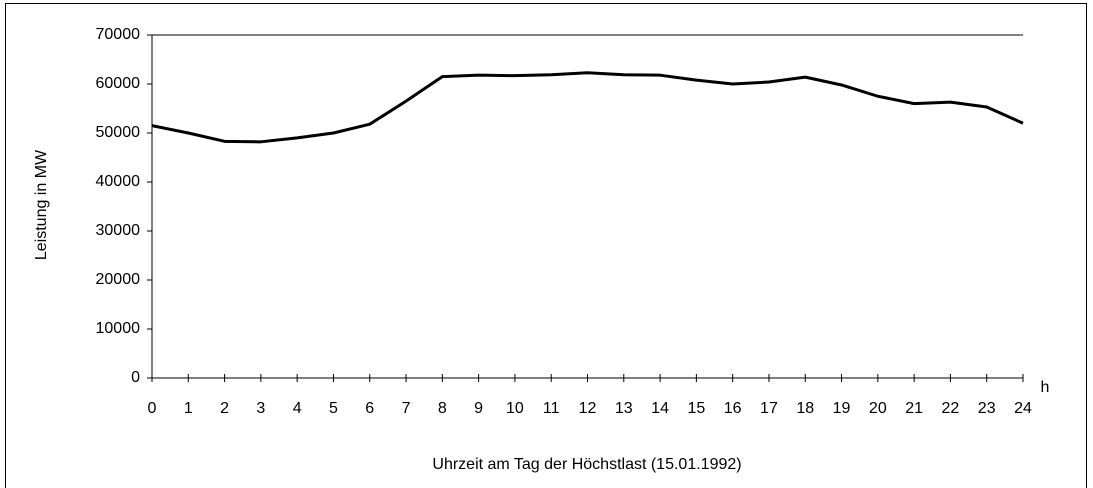 The height and width of the screenshot is (488, 1093). What do you see at coordinates (406, 408) in the screenshot?
I see `x-tick-label: 7` at bounding box center [406, 408].